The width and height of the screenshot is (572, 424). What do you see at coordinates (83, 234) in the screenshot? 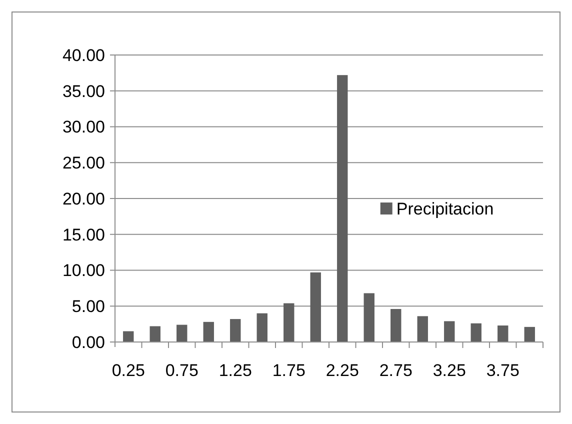
I see `y-tick-label: 15.00` at bounding box center [83, 234].